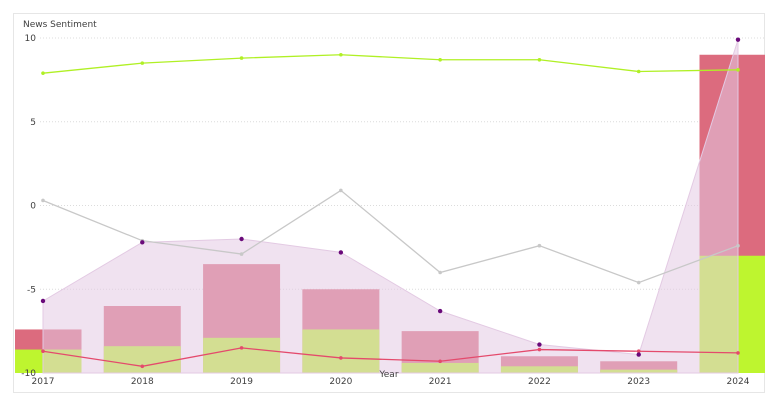 This screenshot has height=405, width=775. Describe the element at coordinates (43, 382) in the screenshot. I see `x-tick-label: 2017` at that location.